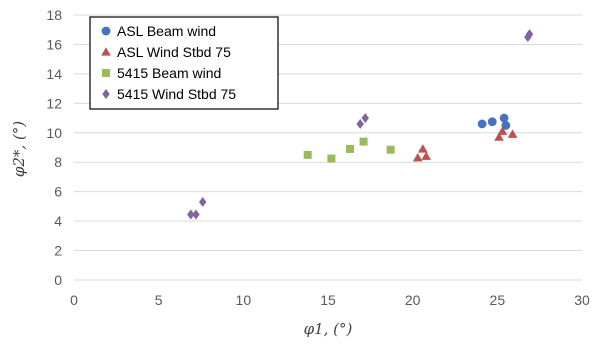 This screenshot has height=344, width=606. What do you see at coordinates (328, 329) in the screenshot?
I see `x-axis-title: φ1, (°)` at bounding box center [328, 329].